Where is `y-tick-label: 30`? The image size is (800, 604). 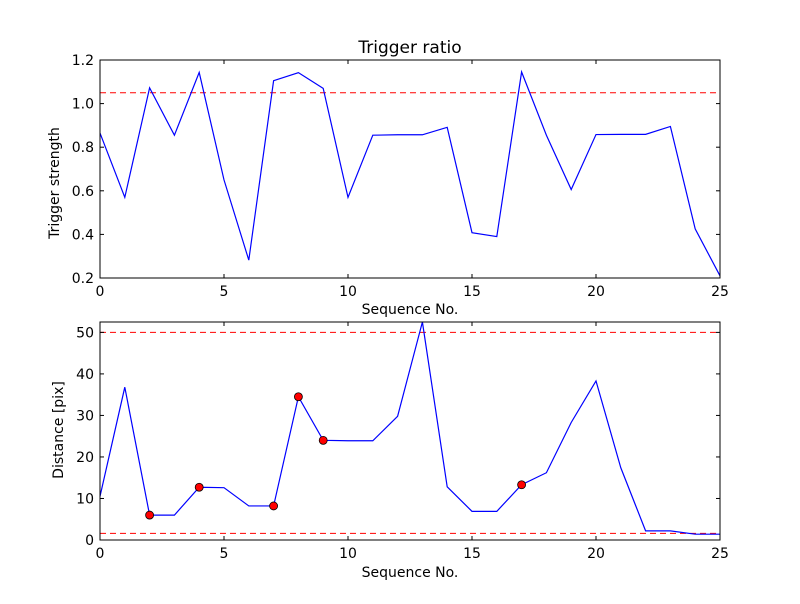 y-tick-label: 30 is located at coordinates (85, 416).